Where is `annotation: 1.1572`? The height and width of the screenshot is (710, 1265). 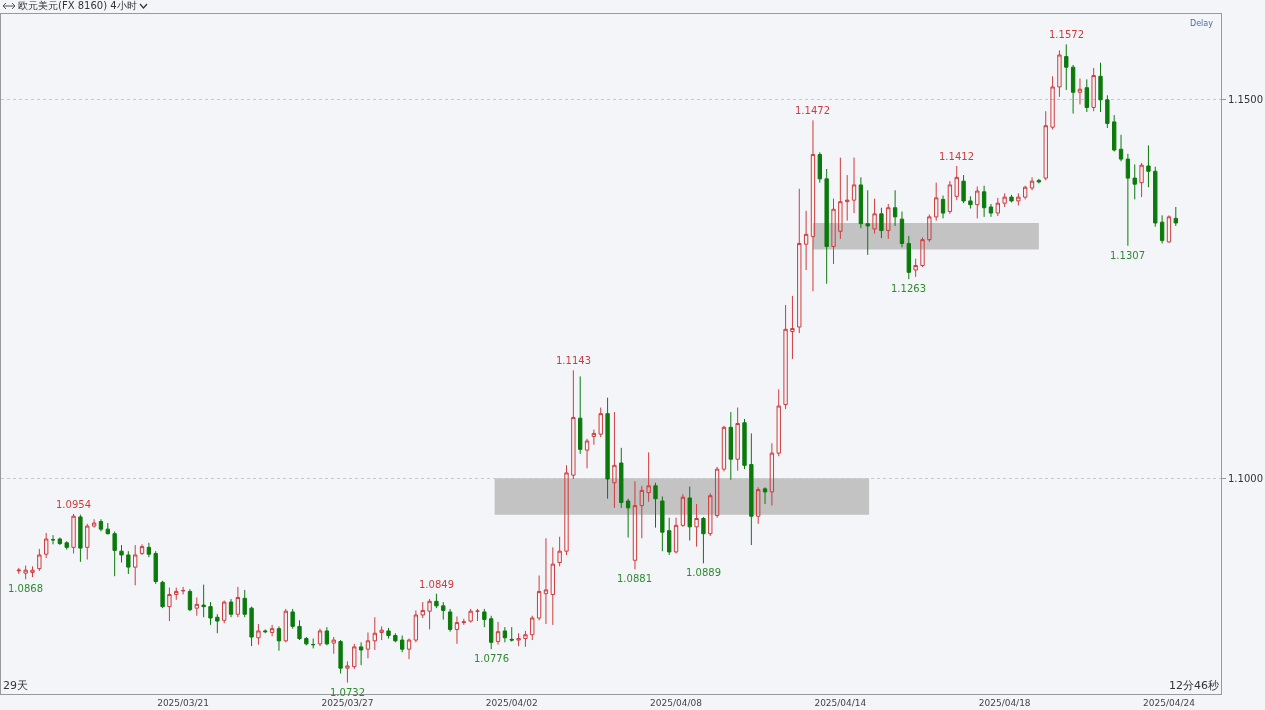
annotation: 1.1572 is located at coordinates (1066, 34).